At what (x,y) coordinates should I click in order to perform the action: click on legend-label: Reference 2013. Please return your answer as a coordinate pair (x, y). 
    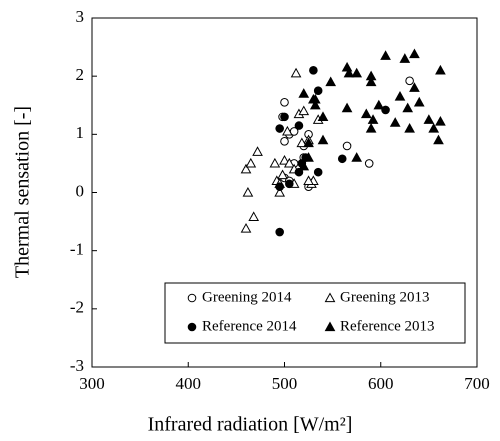
    Looking at the image, I should click on (387, 326).